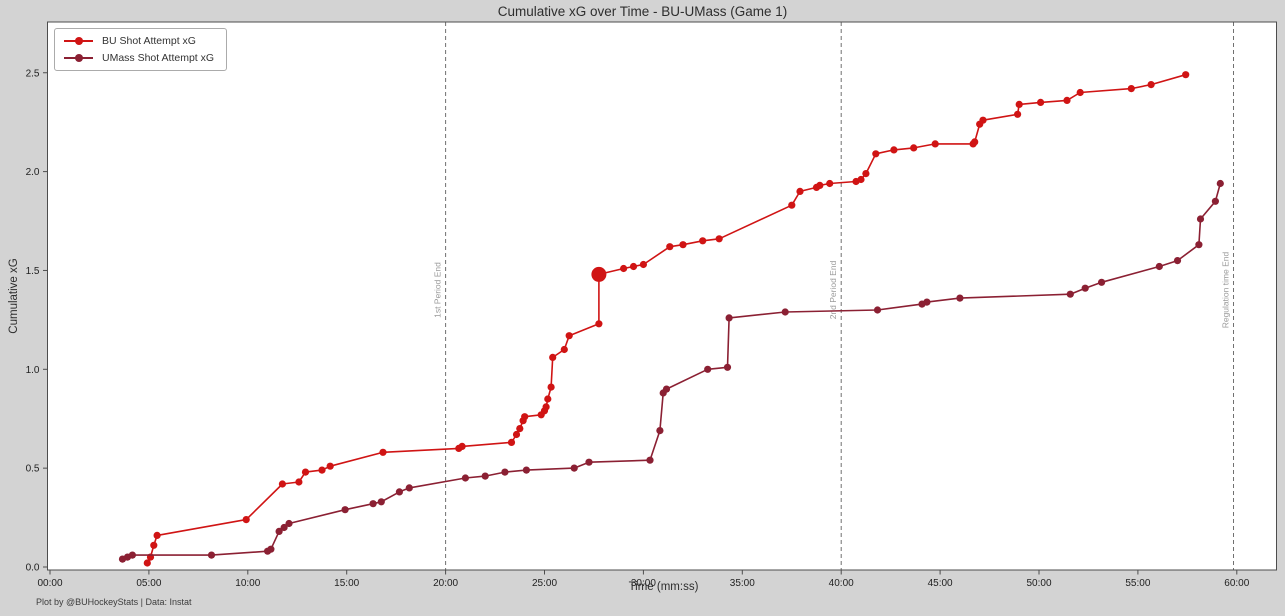 Image resolution: width=1285 pixels, height=616 pixels. Describe the element at coordinates (438, 290) in the screenshot. I see `period-end-label: 1st Period End` at that location.